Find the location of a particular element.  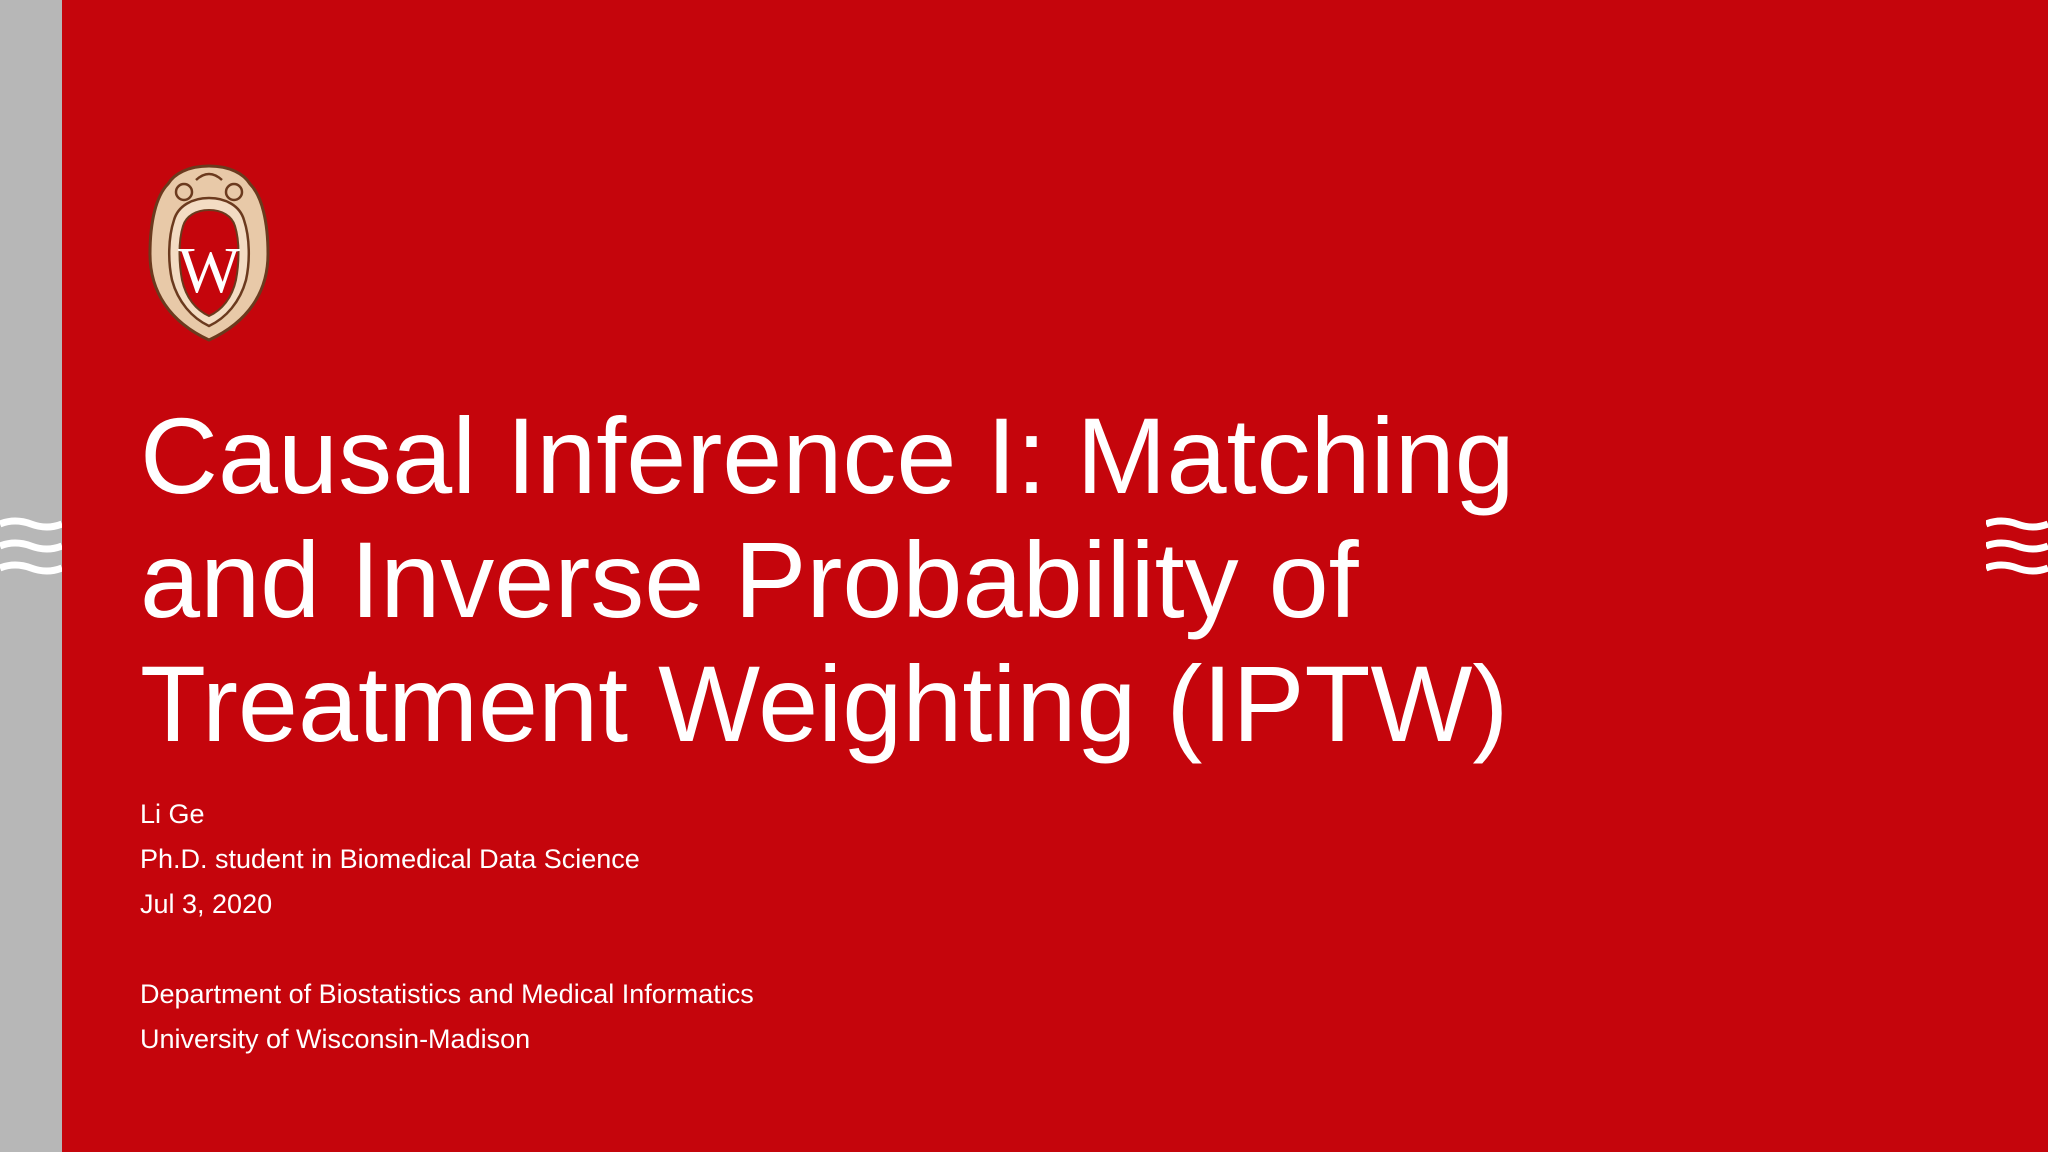

wave-left-icon is located at coordinates (31, 546).